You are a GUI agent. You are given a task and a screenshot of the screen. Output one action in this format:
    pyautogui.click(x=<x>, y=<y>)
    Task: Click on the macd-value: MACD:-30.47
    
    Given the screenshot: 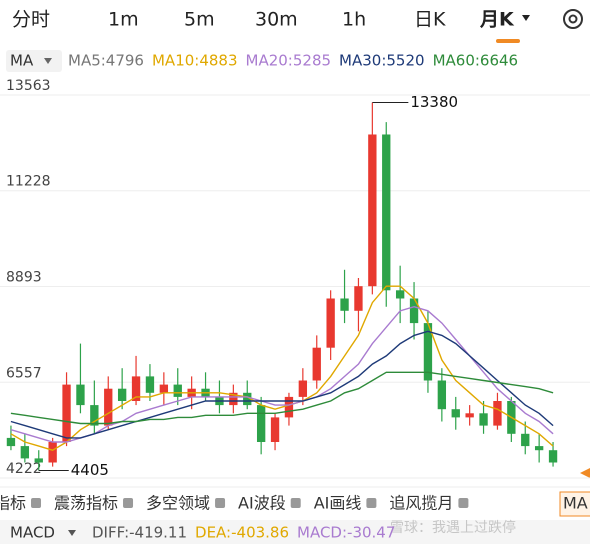 What is the action you would take?
    pyautogui.click(x=346, y=533)
    